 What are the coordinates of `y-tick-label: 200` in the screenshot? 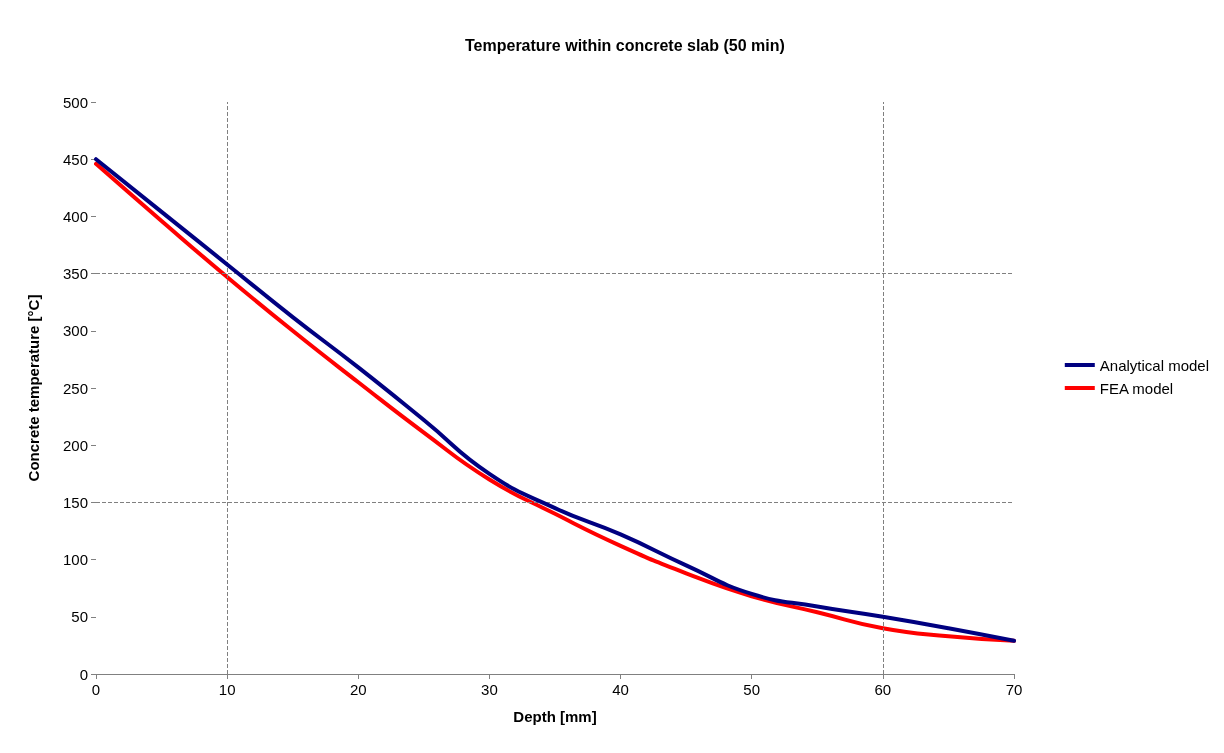 It's located at (75, 445).